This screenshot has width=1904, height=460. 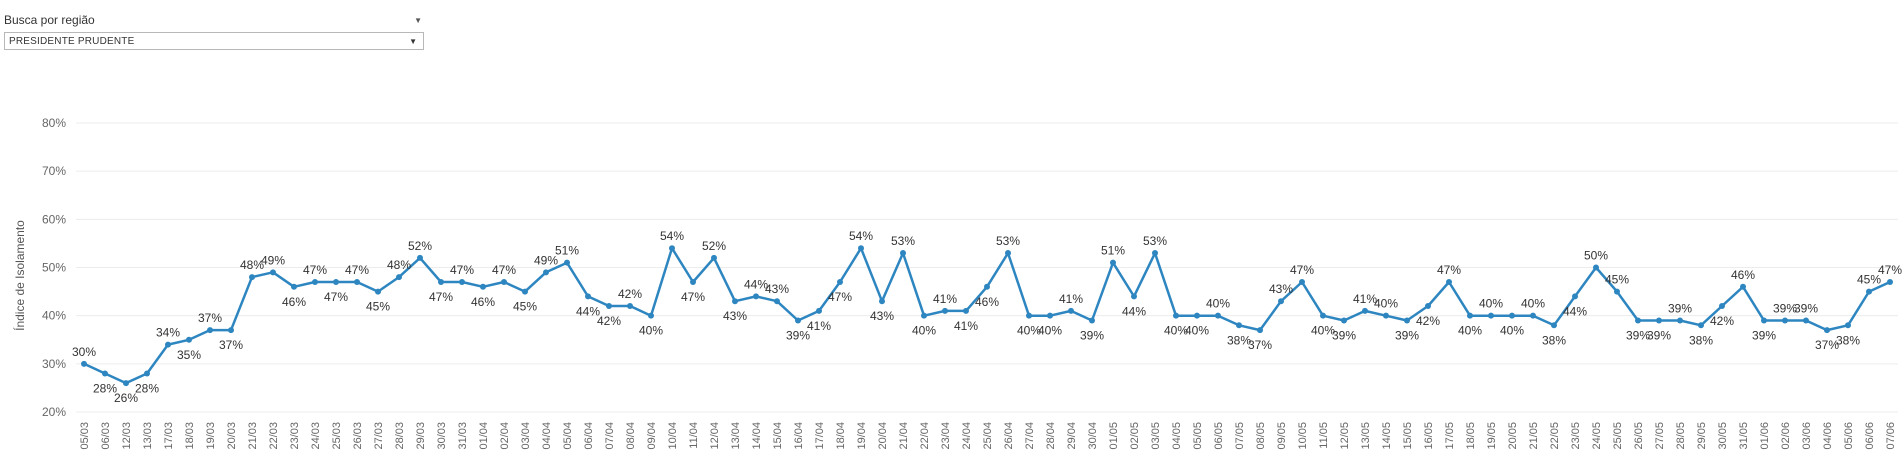 I want to click on x-tick-label: 22/05, so click(x=1555, y=436).